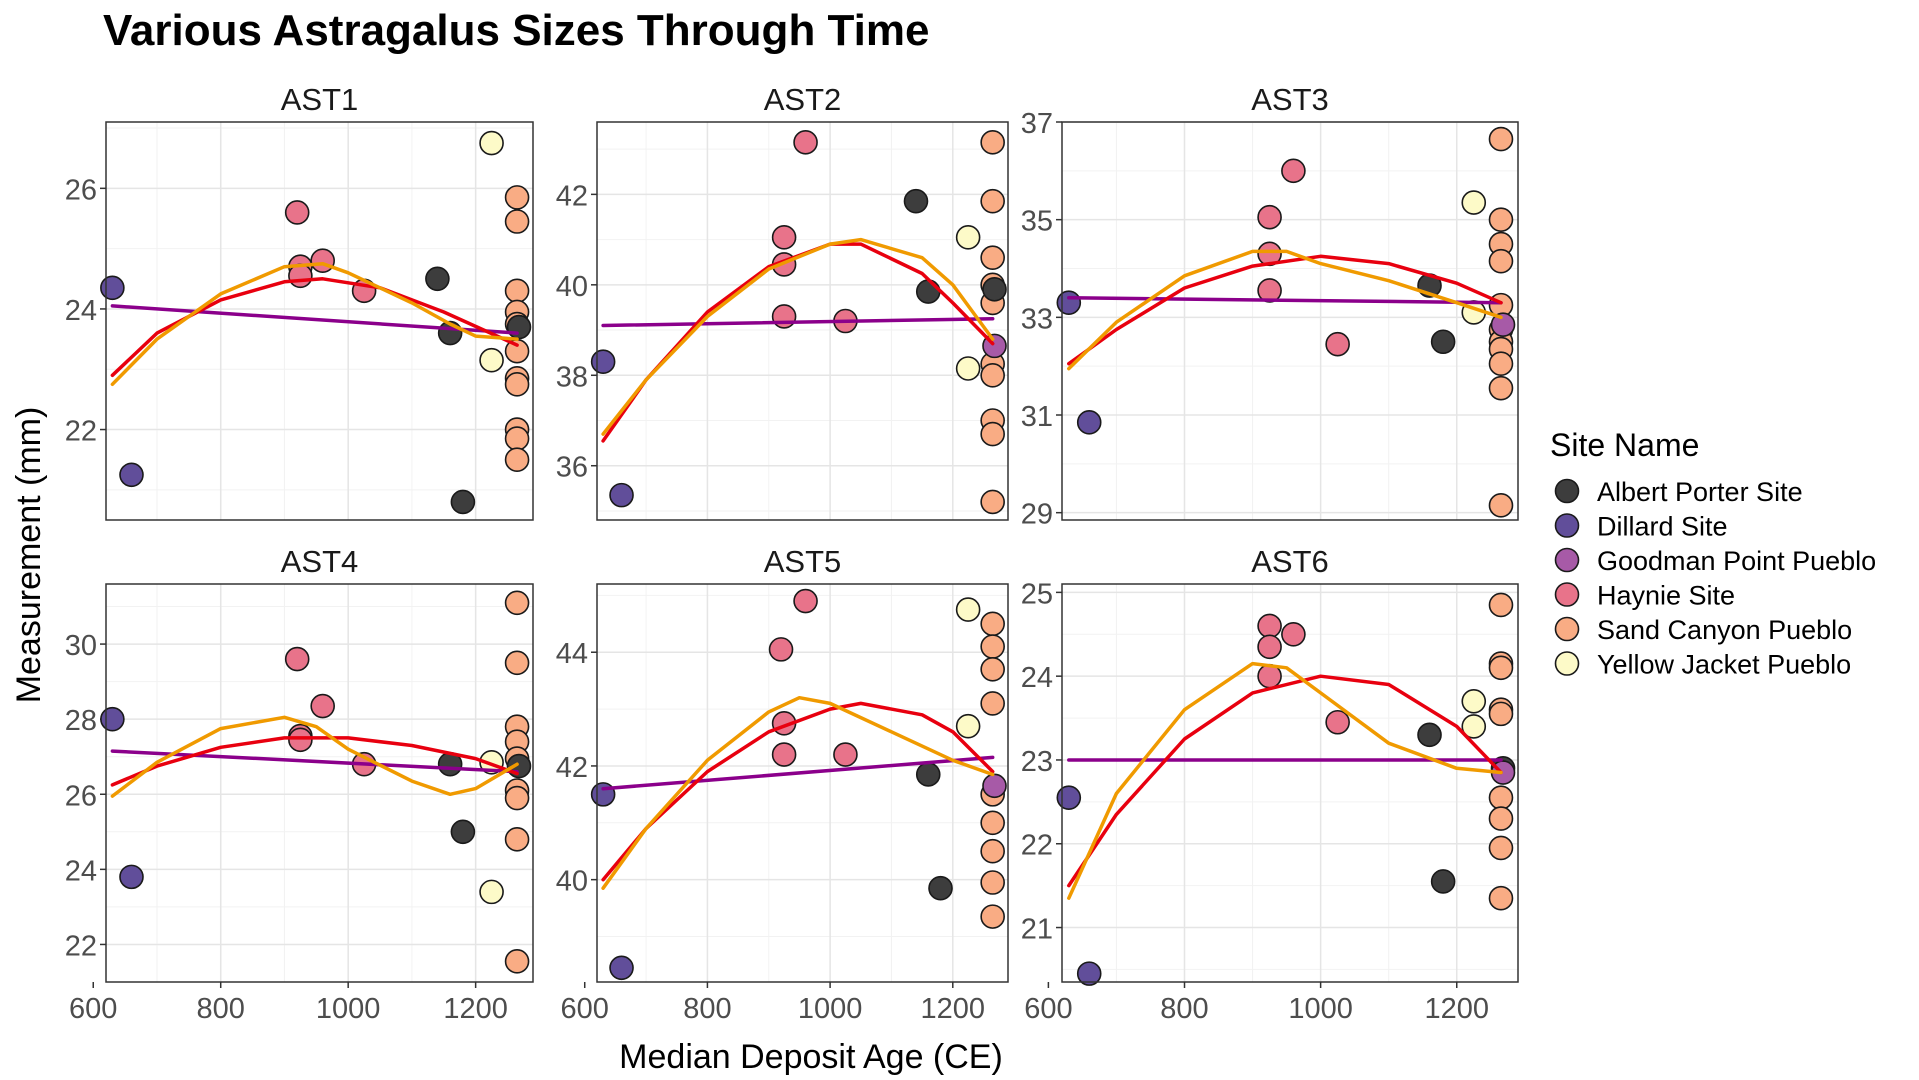 The width and height of the screenshot is (1919, 1080). I want to click on panel-ast5: AST5 40 42 44 600 800 1000 1200, so click(782, 784).